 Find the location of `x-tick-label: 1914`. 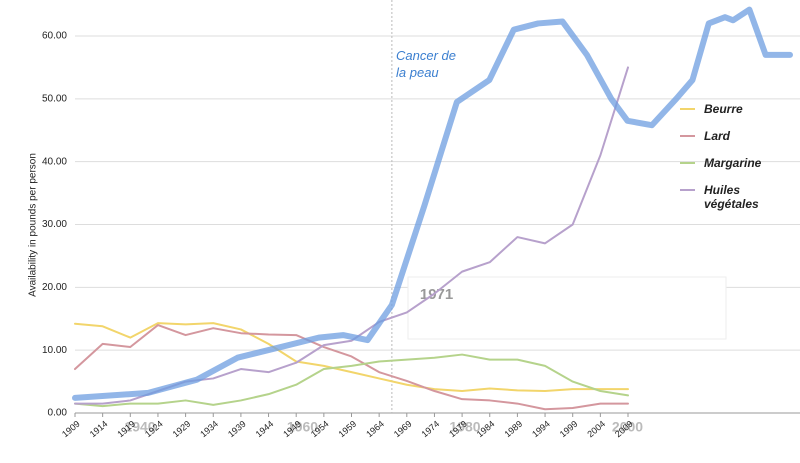

x-tick-label: 1914 is located at coordinates (99, 429).